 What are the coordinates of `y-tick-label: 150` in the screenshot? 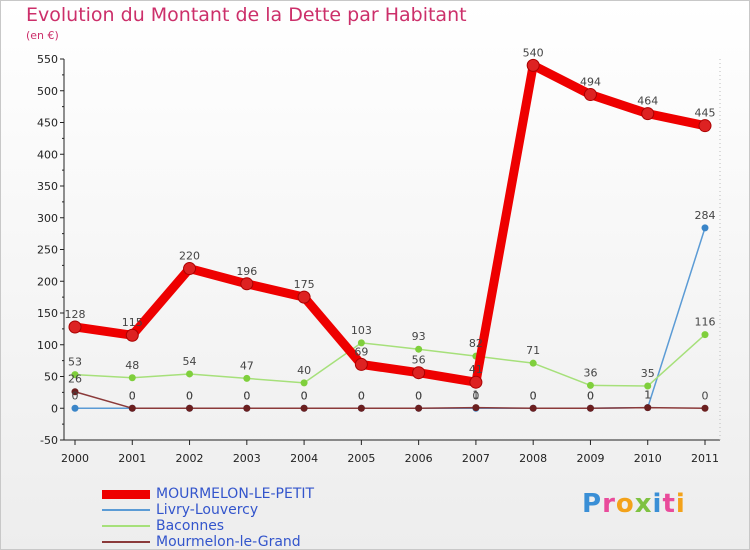 It's located at (47, 313).